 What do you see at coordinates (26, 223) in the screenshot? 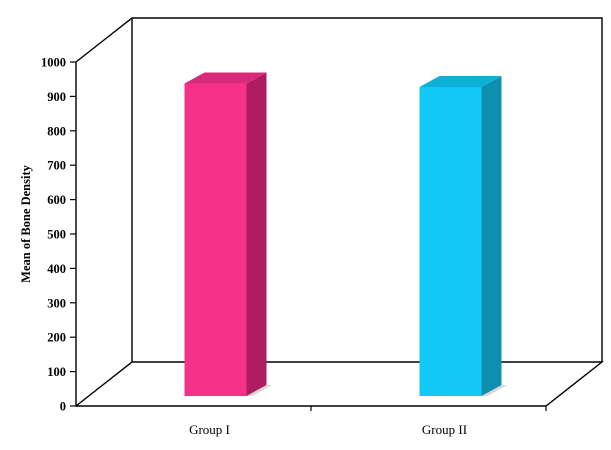
I see `y-axis-title: Mean of Bone Density` at bounding box center [26, 223].